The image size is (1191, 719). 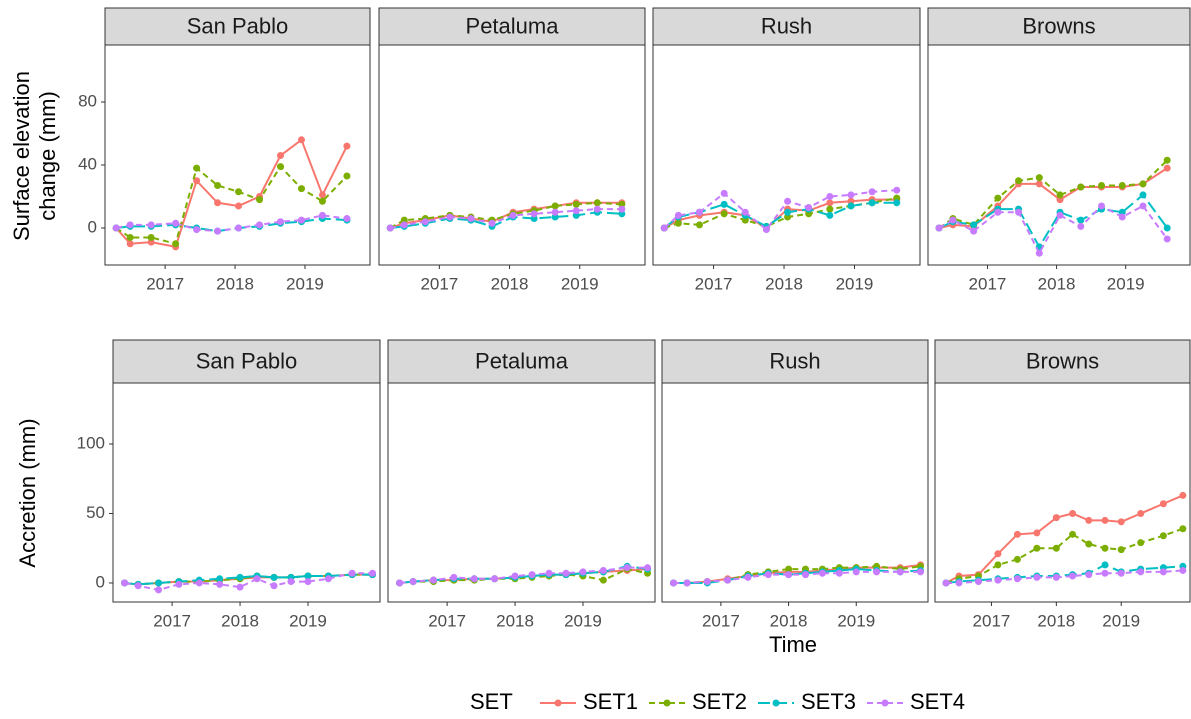 I want to click on facet-title: Browns, so click(x=1058, y=25).